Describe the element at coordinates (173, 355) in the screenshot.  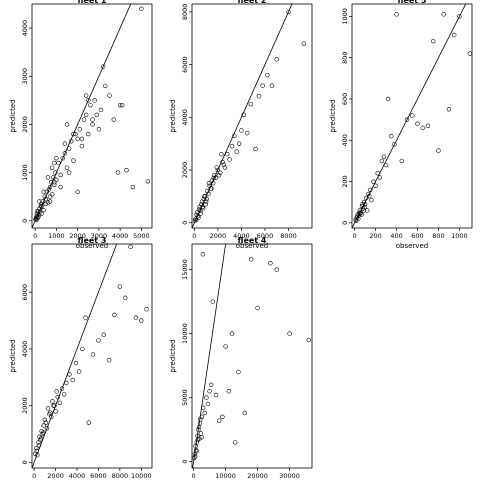
I see `y-axis-label: predicted` at that location.